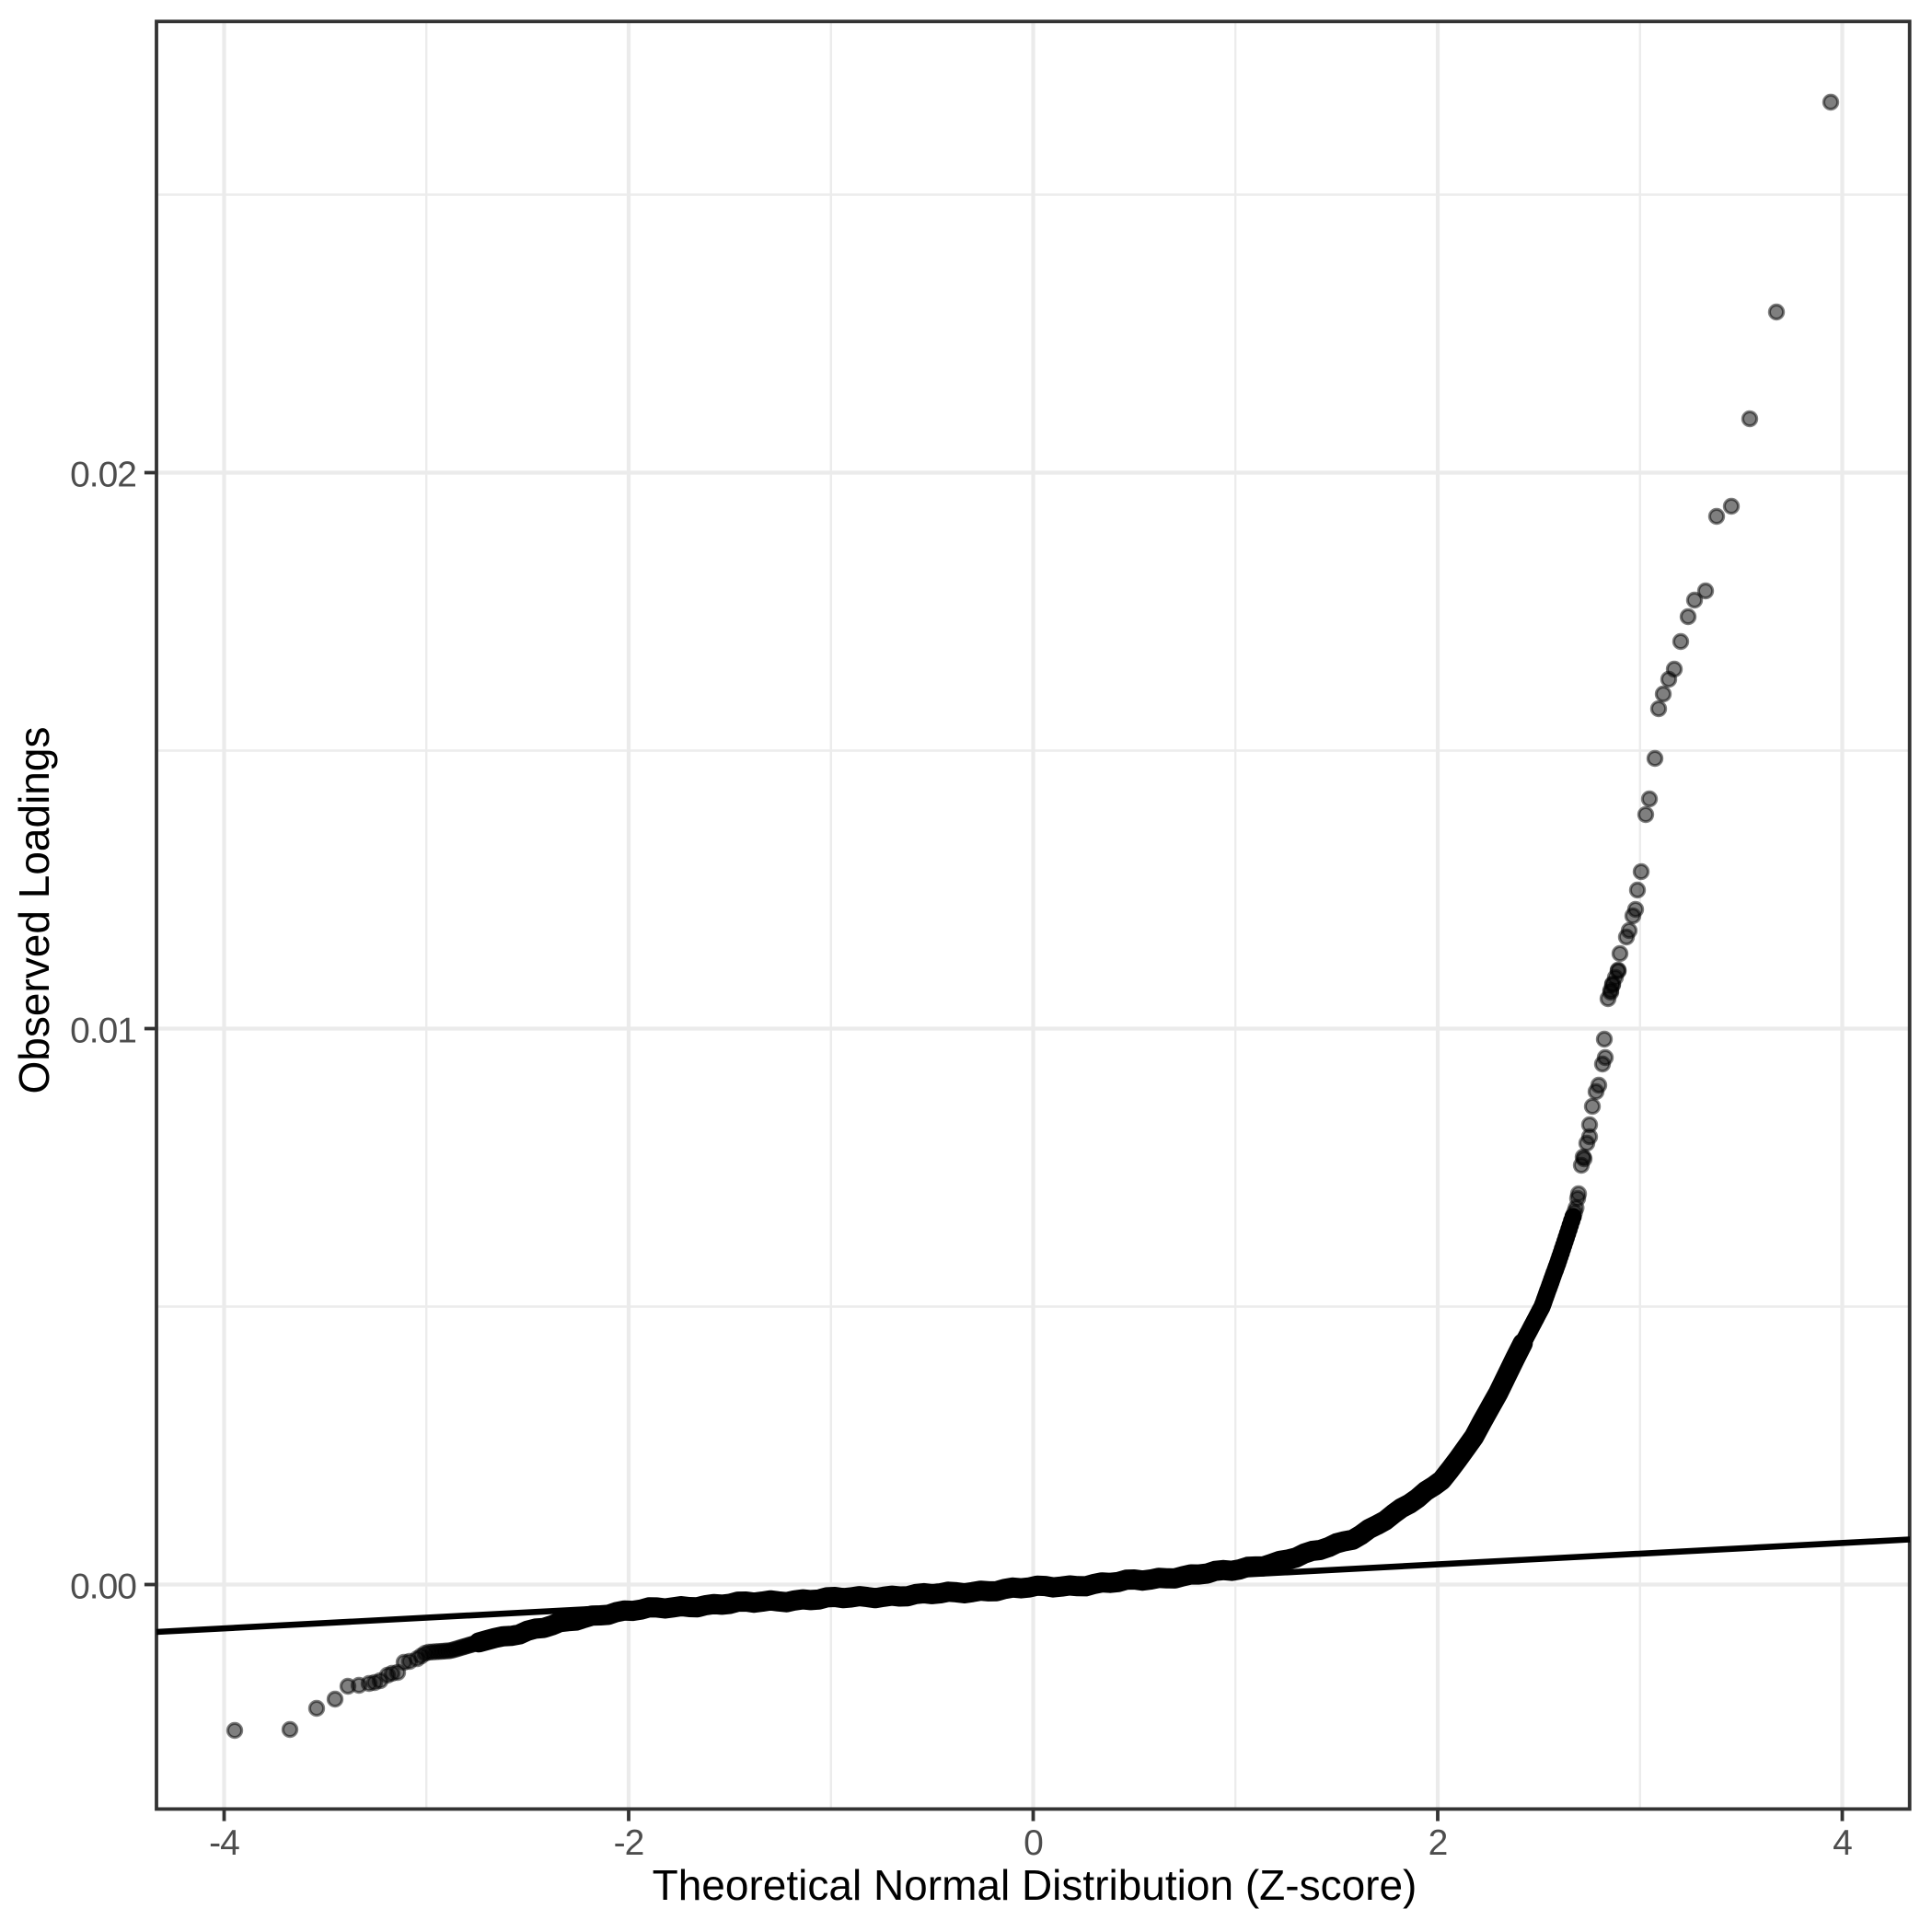 The image size is (1932, 1932). What do you see at coordinates (103, 1031) in the screenshot?
I see `svg-text: 0.01` at bounding box center [103, 1031].